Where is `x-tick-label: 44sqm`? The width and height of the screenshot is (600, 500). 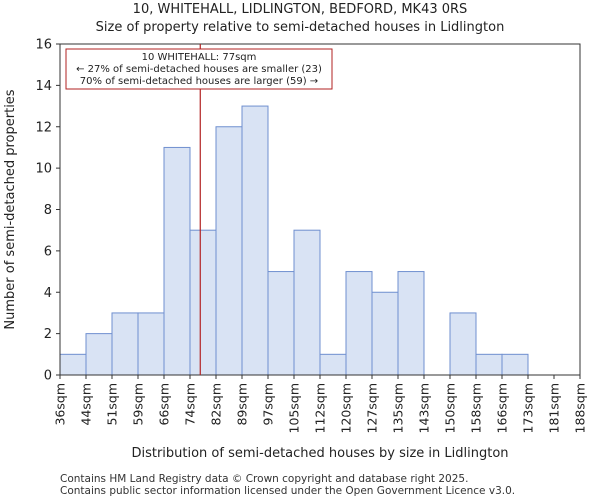
x-tick-label: 44sqm is located at coordinates (86, 404).